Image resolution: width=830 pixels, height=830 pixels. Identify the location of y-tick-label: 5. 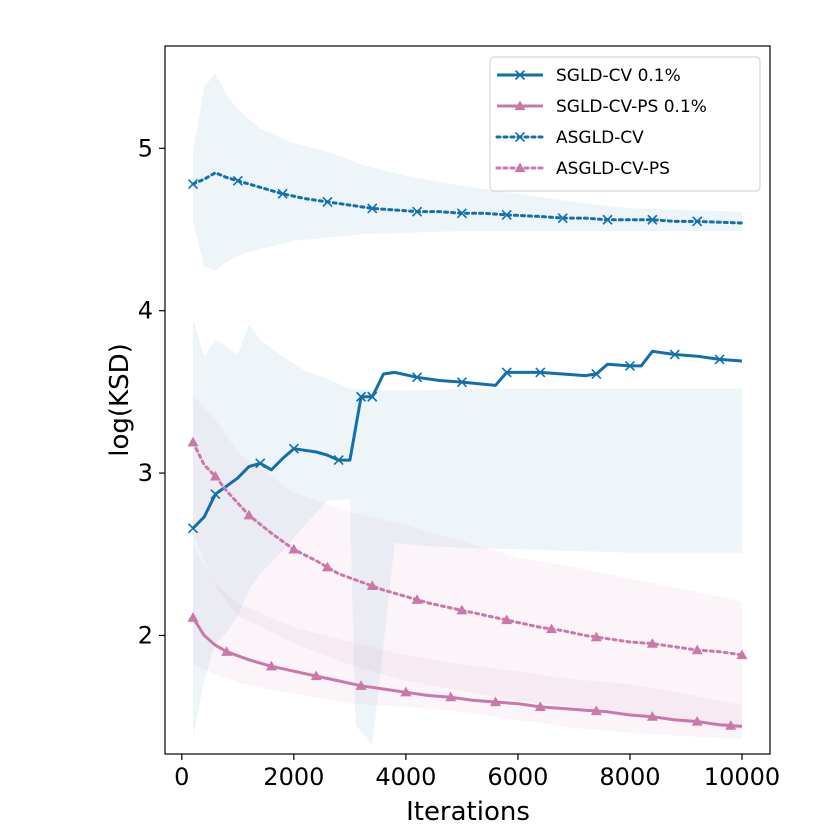
(145, 148).